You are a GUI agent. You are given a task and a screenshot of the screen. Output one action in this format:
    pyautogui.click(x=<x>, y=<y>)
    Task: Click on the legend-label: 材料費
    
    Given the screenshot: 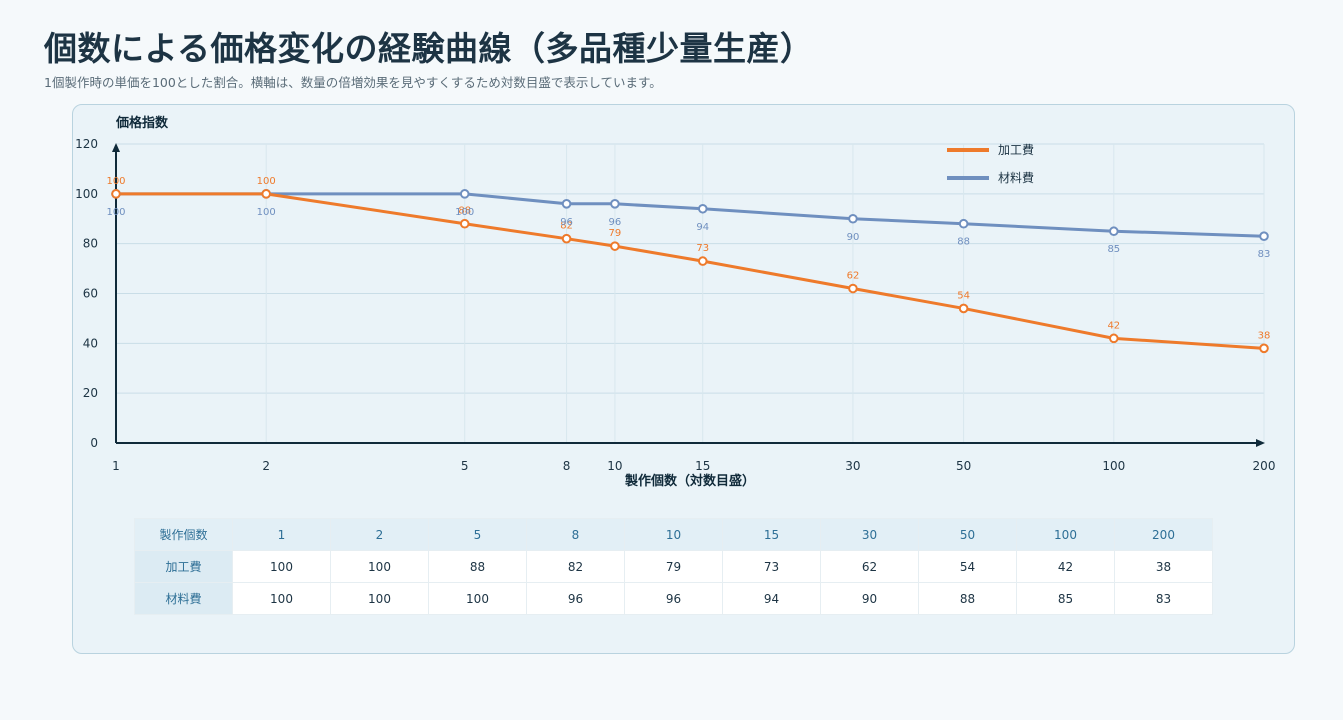 What is the action you would take?
    pyautogui.click(x=1016, y=177)
    